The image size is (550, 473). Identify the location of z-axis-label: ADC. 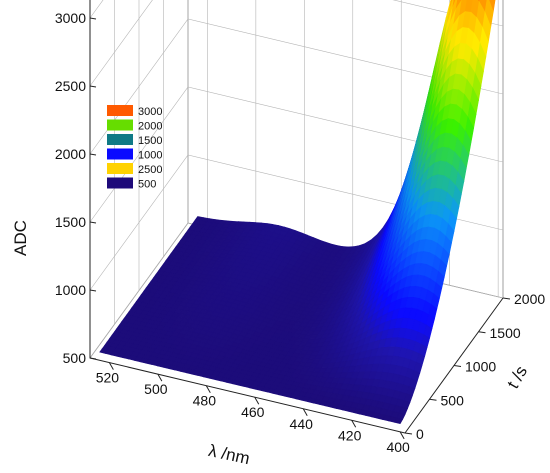
(20, 238).